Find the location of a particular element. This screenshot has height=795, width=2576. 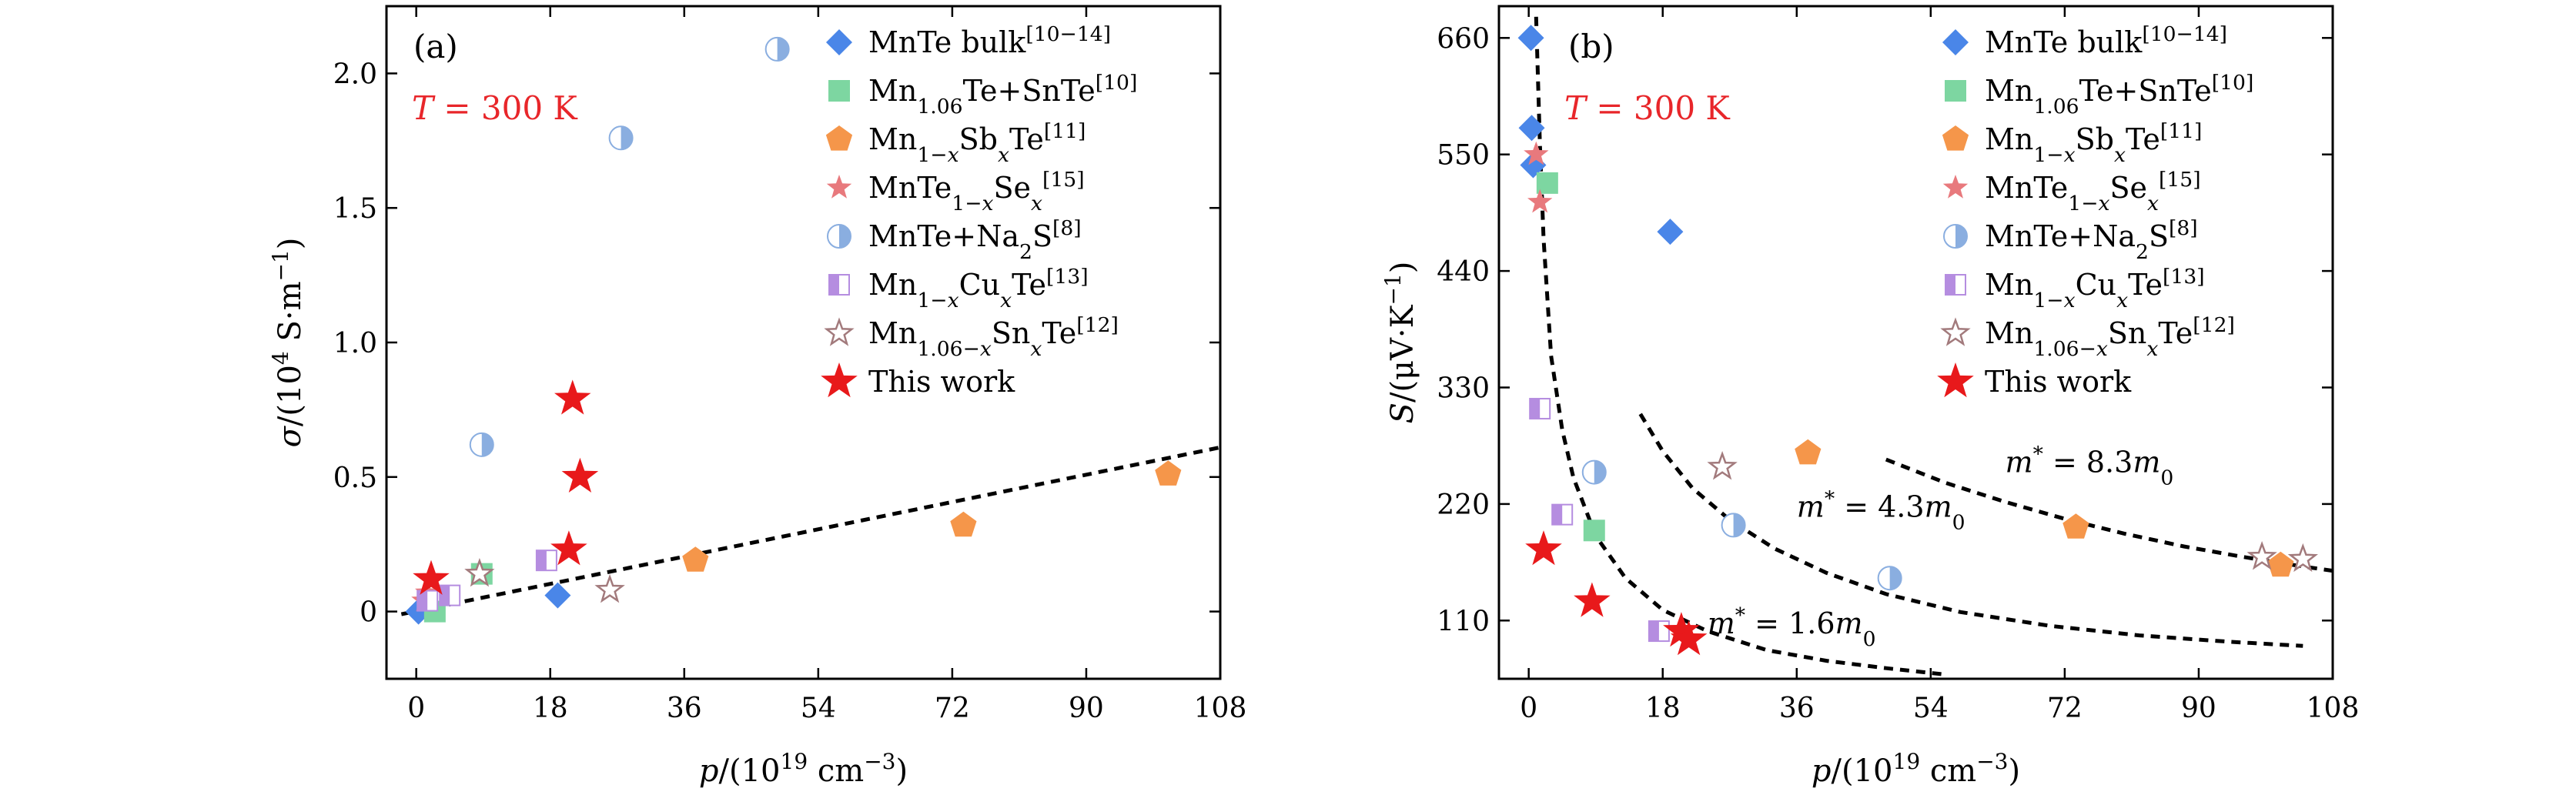

fit-curve-label: m* = 8.3m0 is located at coordinates (2090, 465).